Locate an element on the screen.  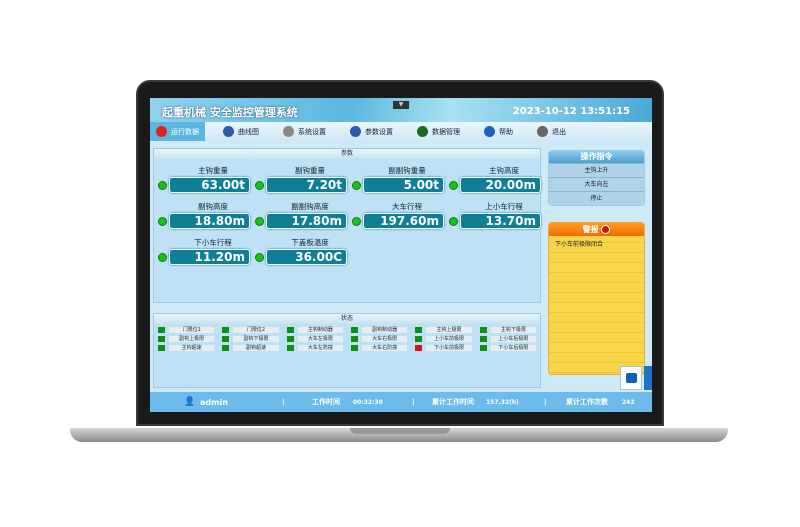
status-label: 大车左防撞 is located at coordinates (320, 348).